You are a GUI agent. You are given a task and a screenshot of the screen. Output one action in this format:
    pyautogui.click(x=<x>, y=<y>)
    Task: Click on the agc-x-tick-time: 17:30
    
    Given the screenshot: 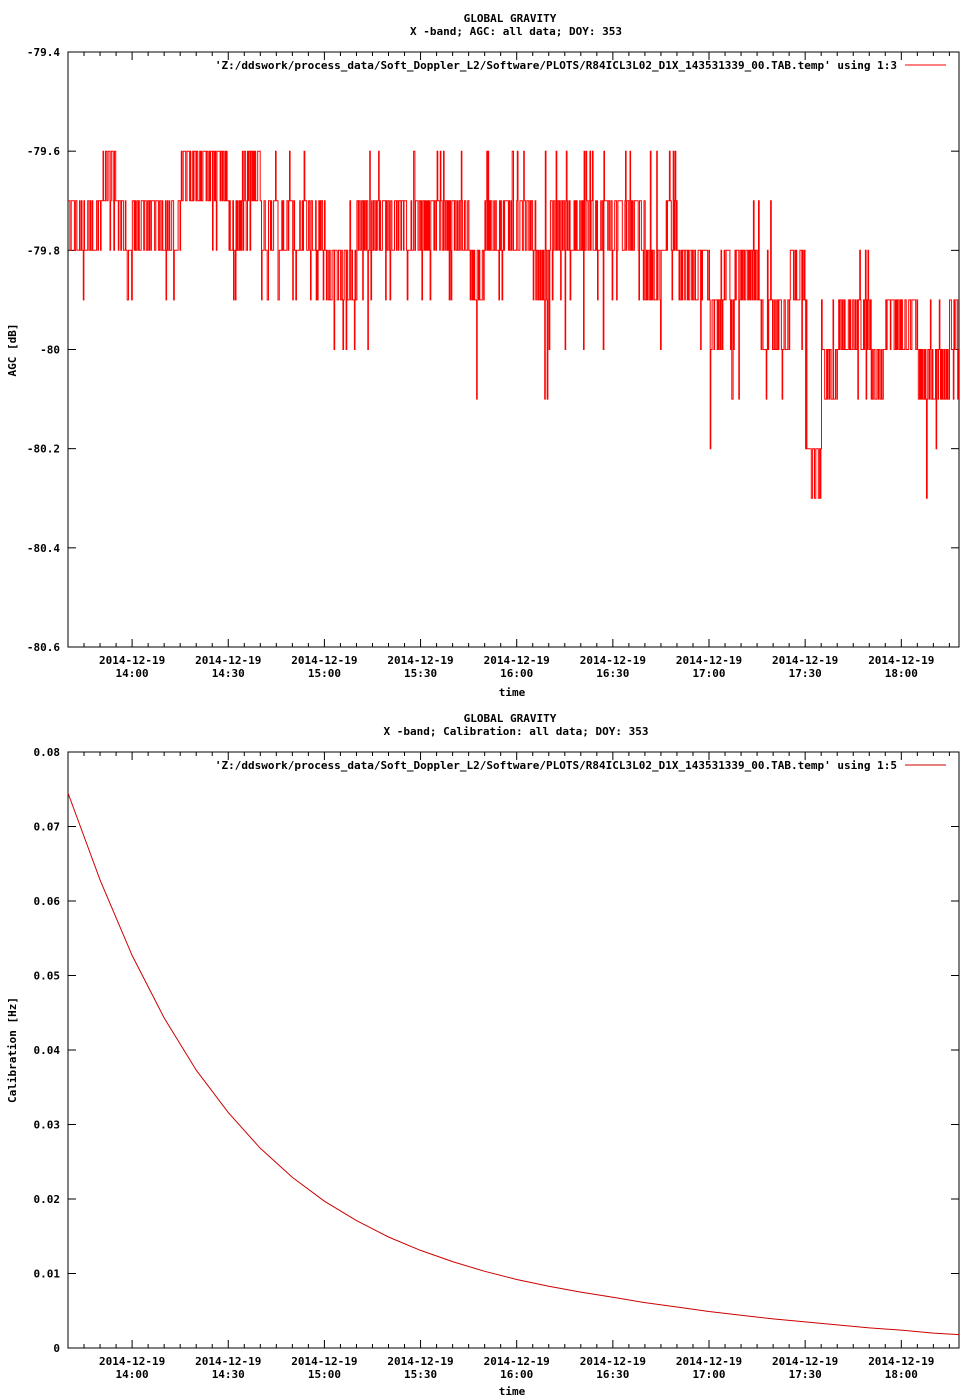 What is the action you would take?
    pyautogui.click(x=805, y=673)
    